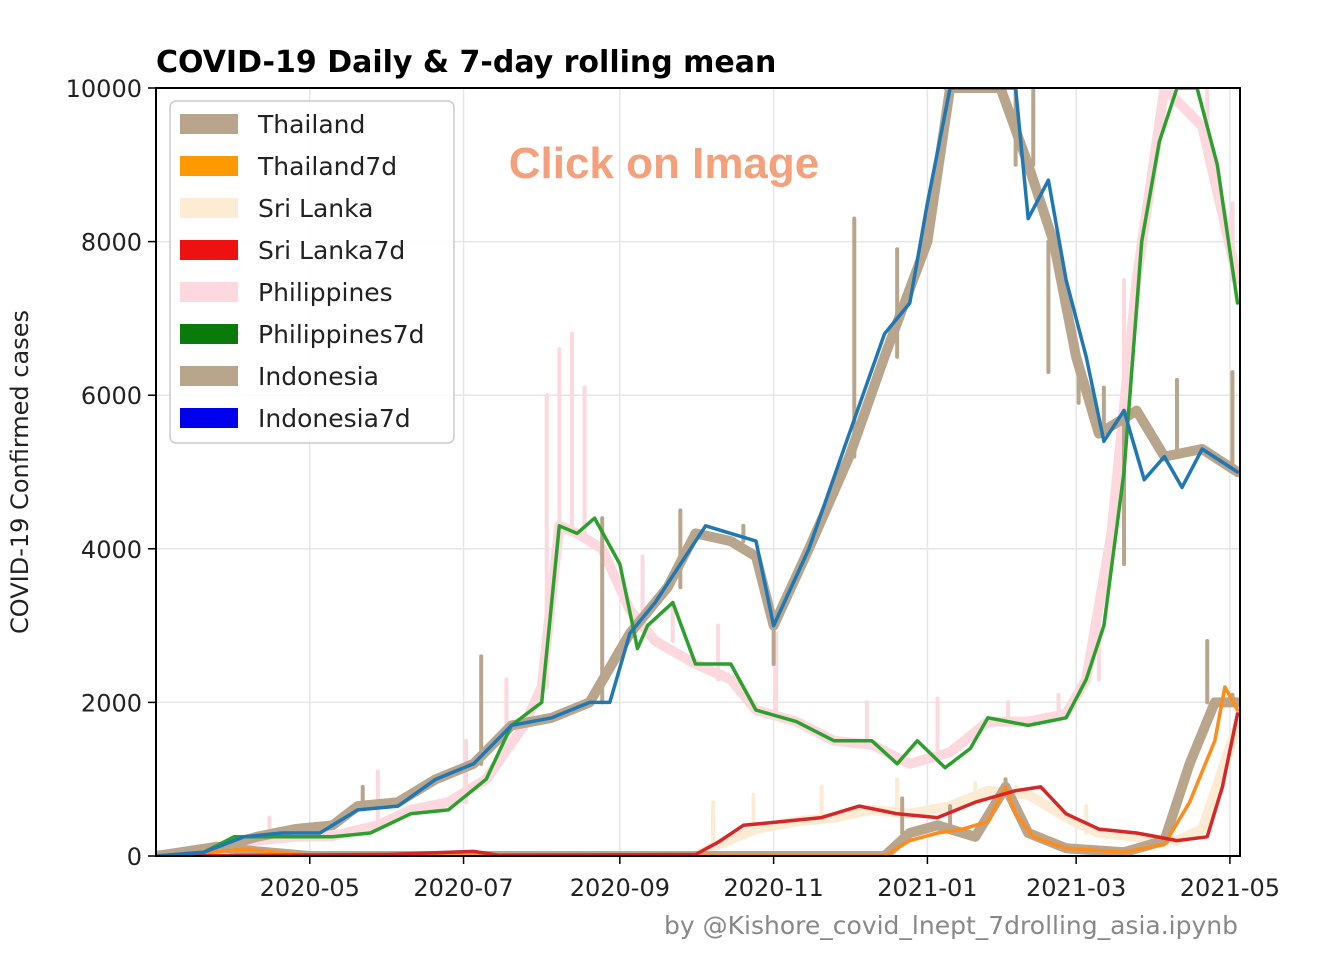  Describe the element at coordinates (620, 888) in the screenshot. I see `x-tick-label: 2020-09` at that location.